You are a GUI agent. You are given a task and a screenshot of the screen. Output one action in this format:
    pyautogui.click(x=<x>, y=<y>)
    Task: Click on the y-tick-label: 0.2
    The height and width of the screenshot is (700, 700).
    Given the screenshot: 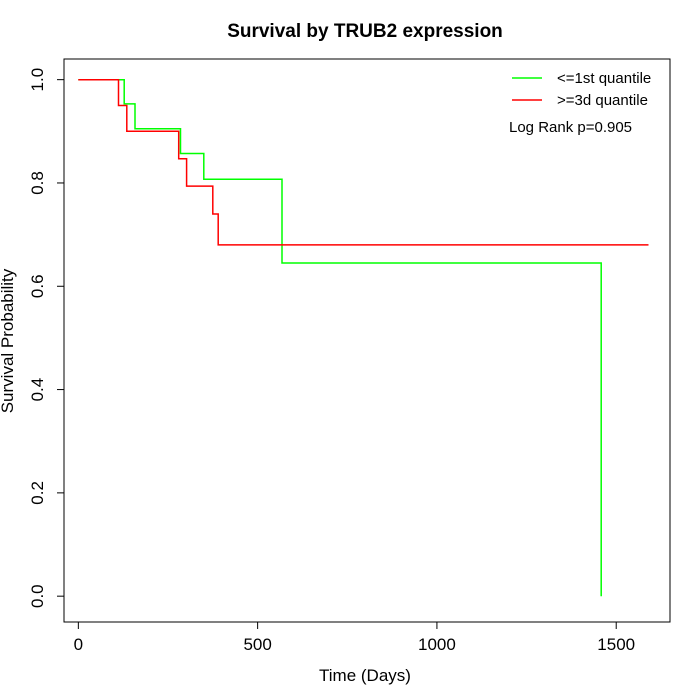 What is the action you would take?
    pyautogui.click(x=37, y=493)
    